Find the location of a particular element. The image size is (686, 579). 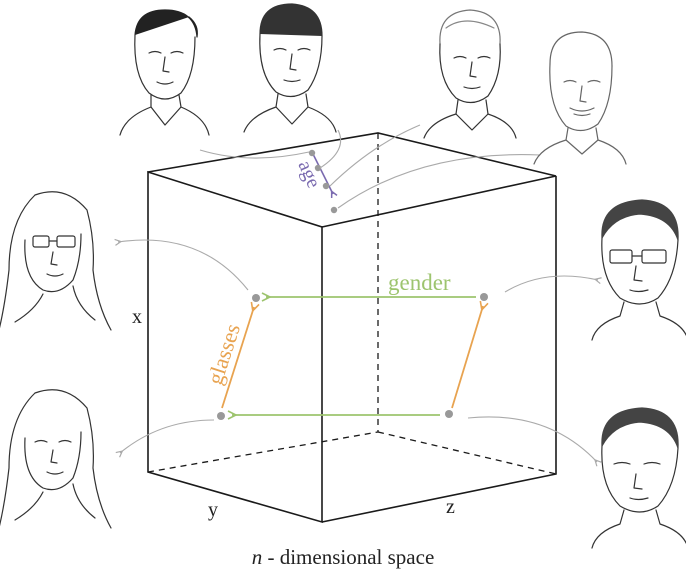

point-man is located at coordinates (449, 414).